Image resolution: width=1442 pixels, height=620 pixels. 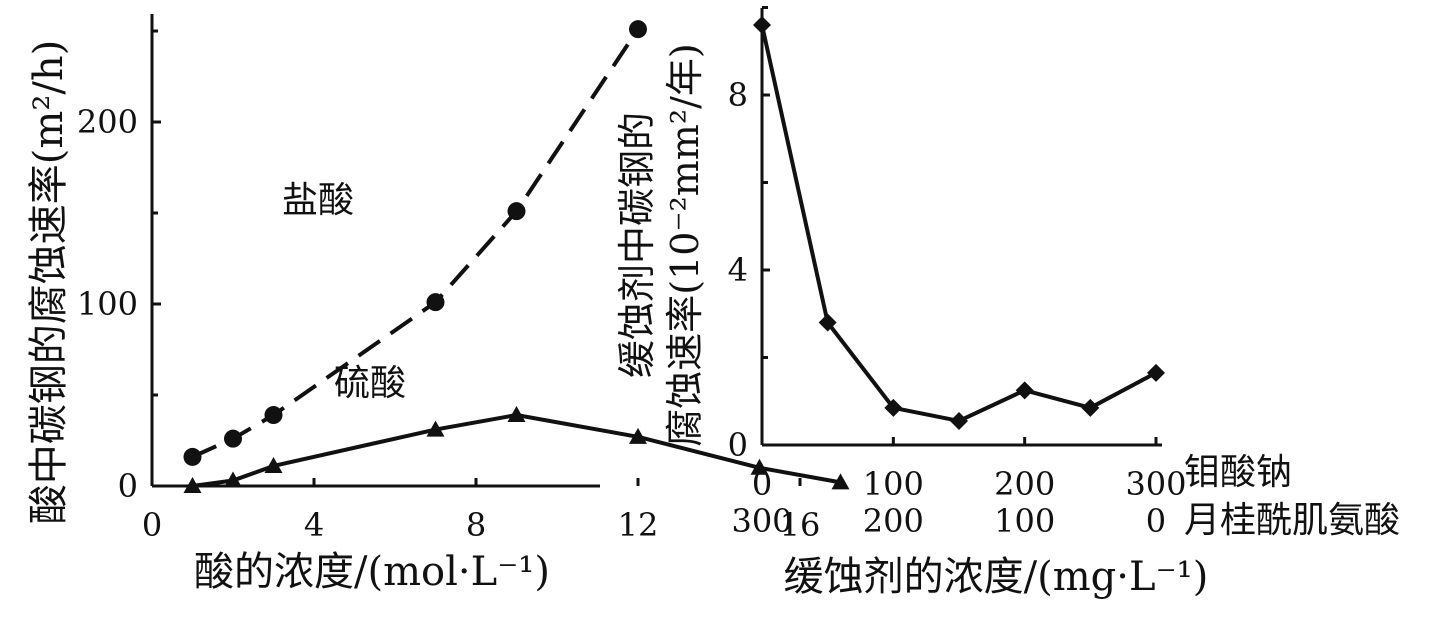 I want to click on left-x-tick-label: 8, so click(x=476, y=525).